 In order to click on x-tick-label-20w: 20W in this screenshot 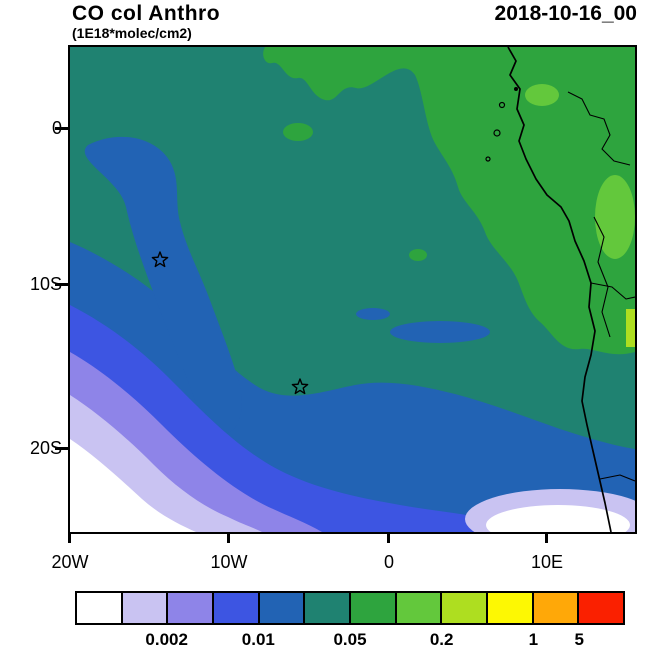, I will do `click(70, 562)`.